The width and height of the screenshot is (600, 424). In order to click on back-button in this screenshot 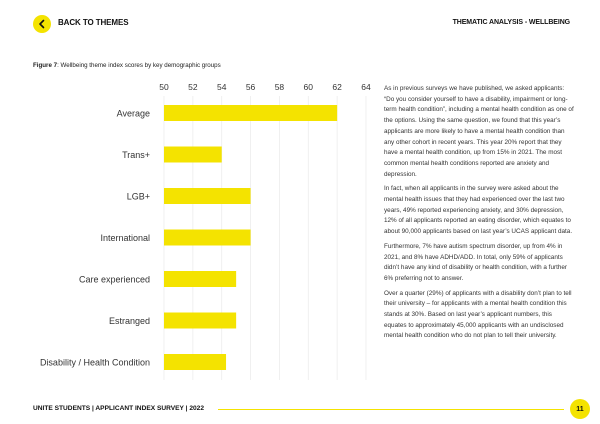, I will do `click(42, 24)`.